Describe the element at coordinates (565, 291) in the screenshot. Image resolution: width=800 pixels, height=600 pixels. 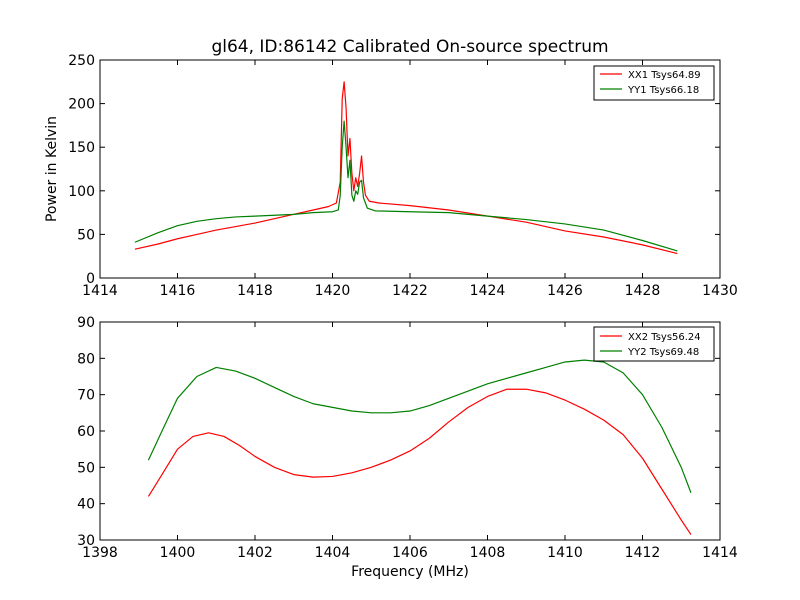
I see `top-x-tick-label: 1426` at that location.